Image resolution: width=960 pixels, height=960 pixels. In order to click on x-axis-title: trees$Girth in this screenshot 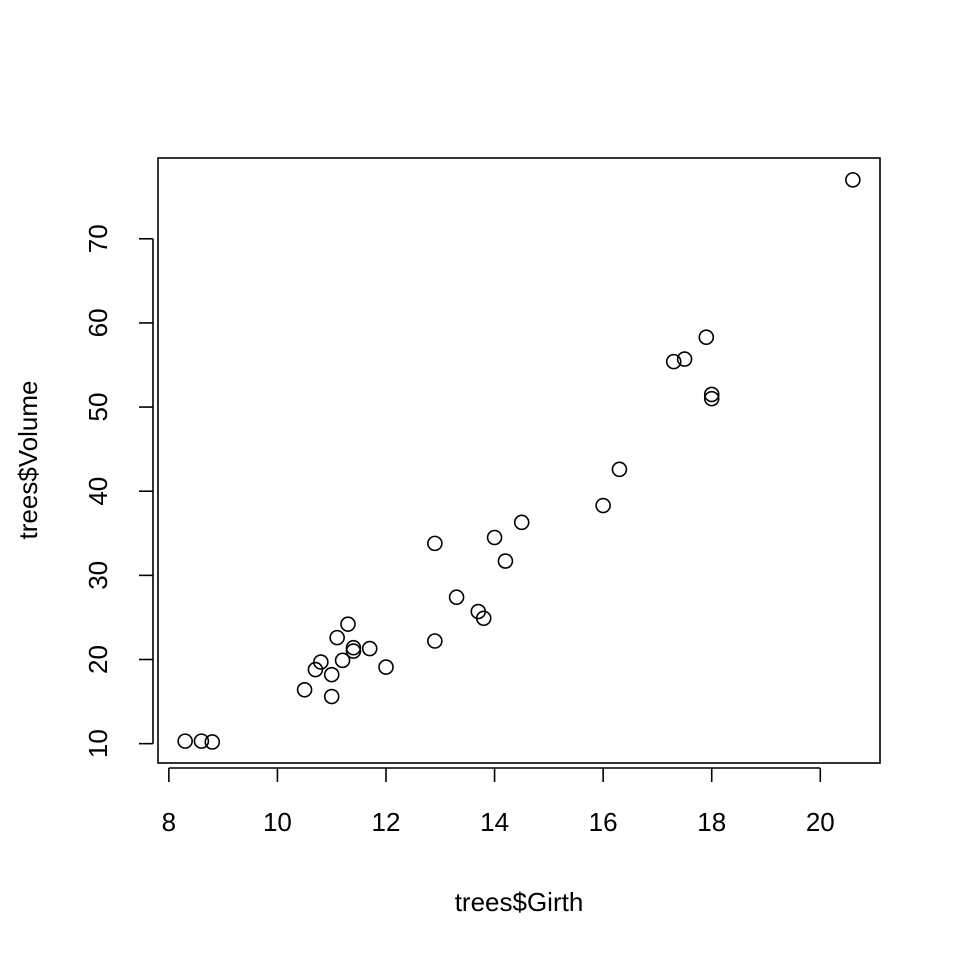, I will do `click(519, 902)`.